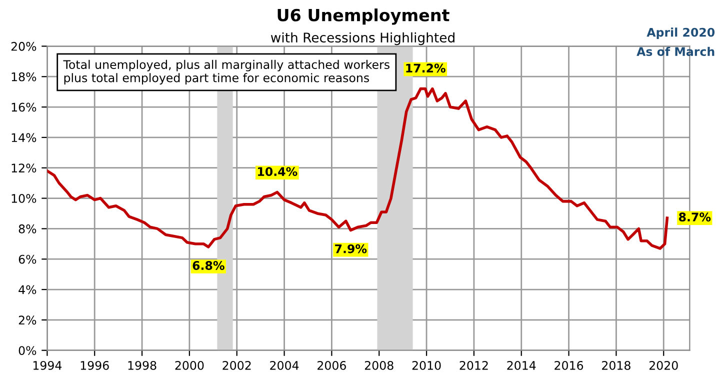 The height and width of the screenshot is (385, 726). I want to click on x-tick-label: 2012, so click(474, 365).